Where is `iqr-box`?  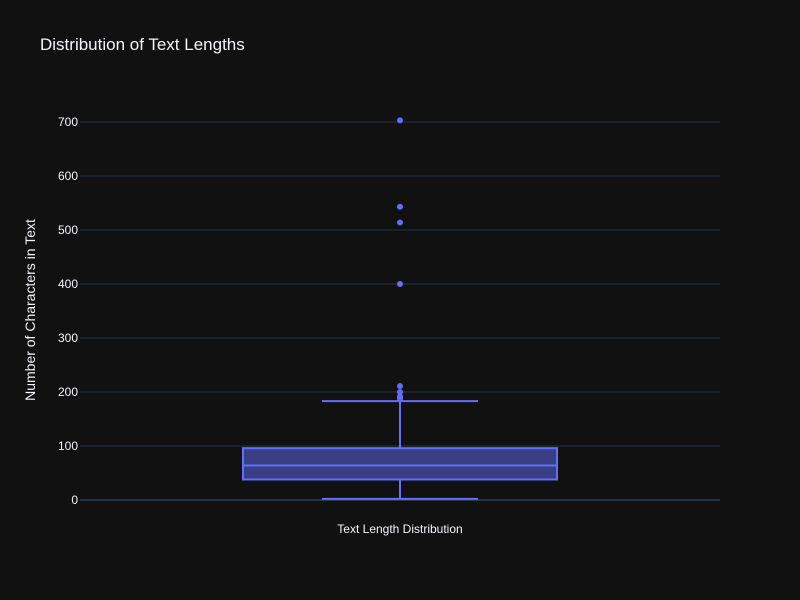 iqr-box is located at coordinates (400, 464).